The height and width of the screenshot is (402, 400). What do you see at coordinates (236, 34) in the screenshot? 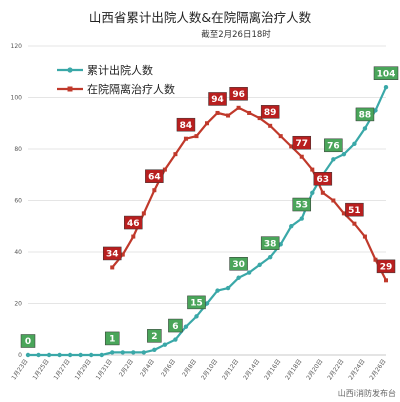
I see `chart-subtitle: 截至2月26日18时` at bounding box center [236, 34].